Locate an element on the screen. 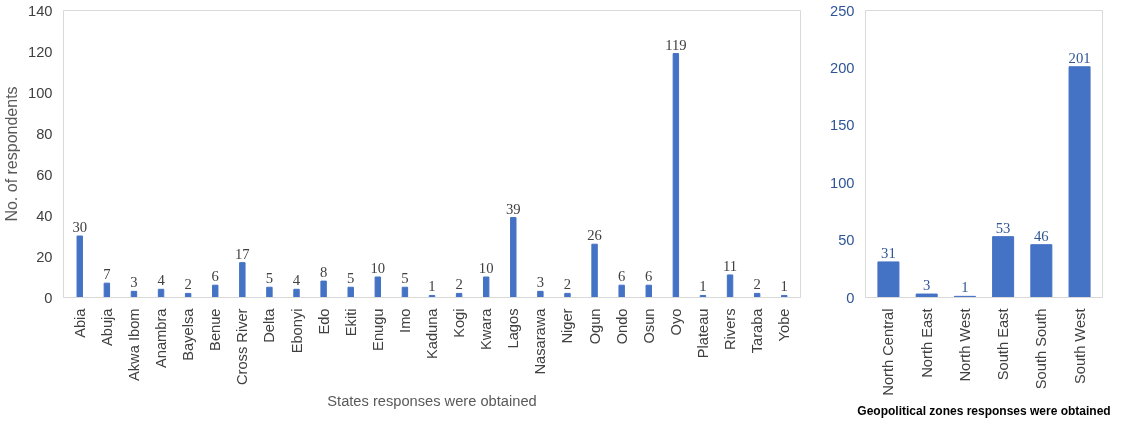  x-tick-label: Cross River is located at coordinates (242, 347).